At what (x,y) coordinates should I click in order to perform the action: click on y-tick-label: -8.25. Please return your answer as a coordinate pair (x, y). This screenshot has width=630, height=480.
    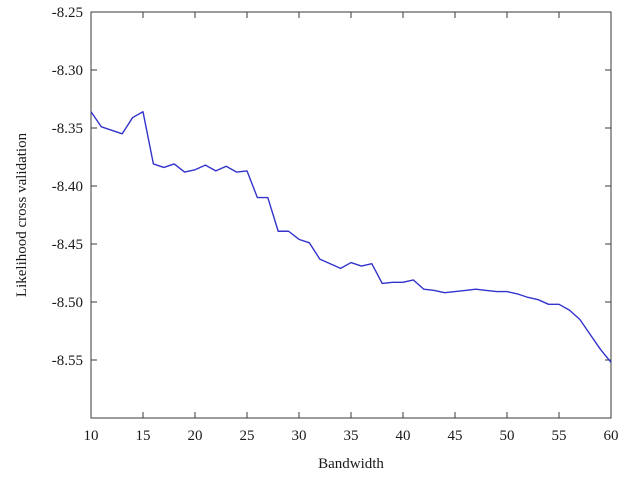
    Looking at the image, I should click on (67, 13).